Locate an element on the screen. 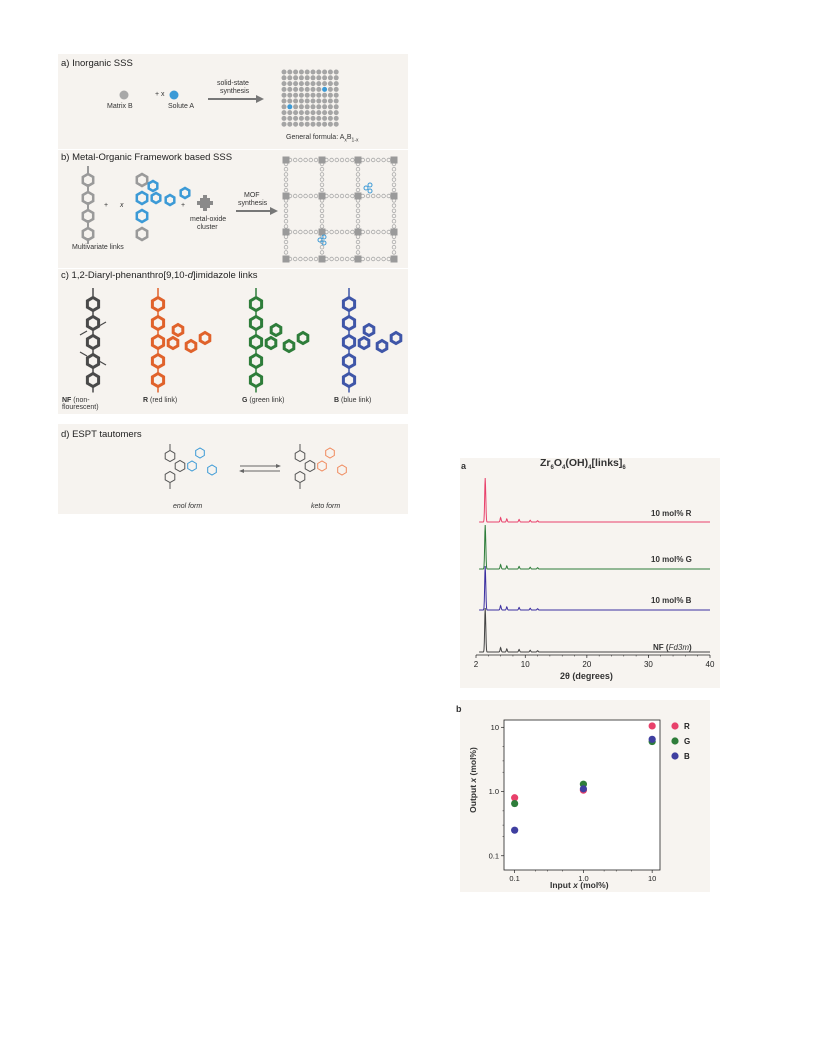 Image resolution: width=816 pixels, height=1056 pixels. panel-b-figure is located at coordinates (239, 209).